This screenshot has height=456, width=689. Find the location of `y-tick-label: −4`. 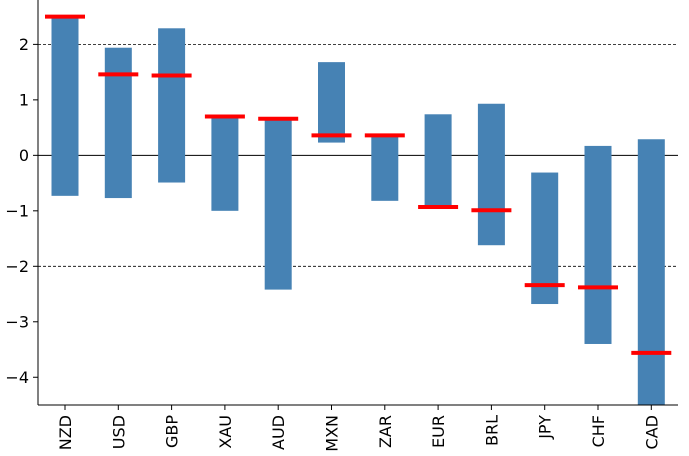

y-tick-label: −4 is located at coordinates (17, 377).